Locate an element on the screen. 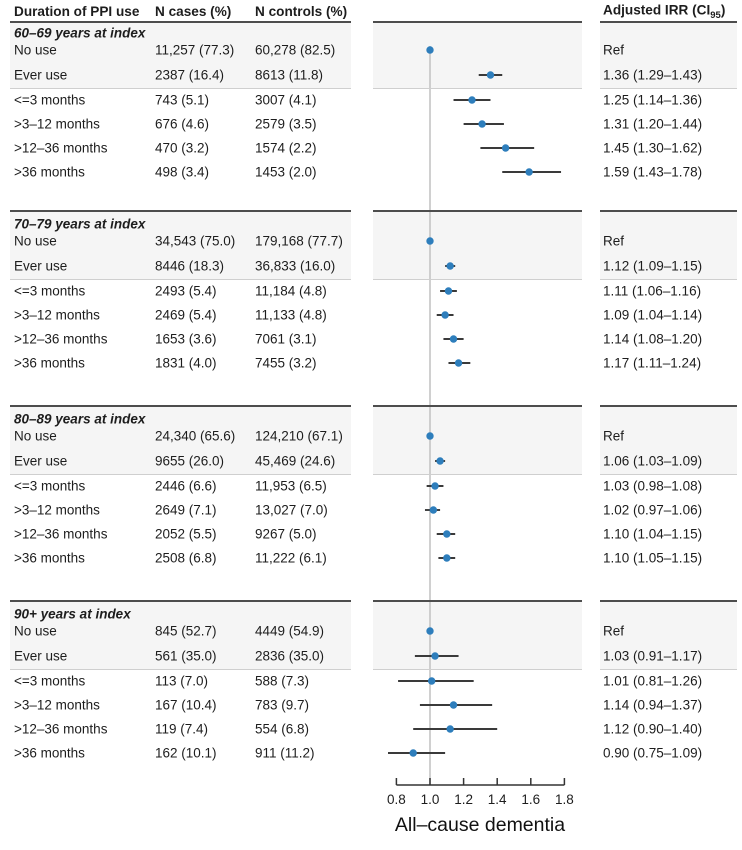 This screenshot has width=742, height=850. row-controls: 7455 (3.2) is located at coordinates (286, 363).